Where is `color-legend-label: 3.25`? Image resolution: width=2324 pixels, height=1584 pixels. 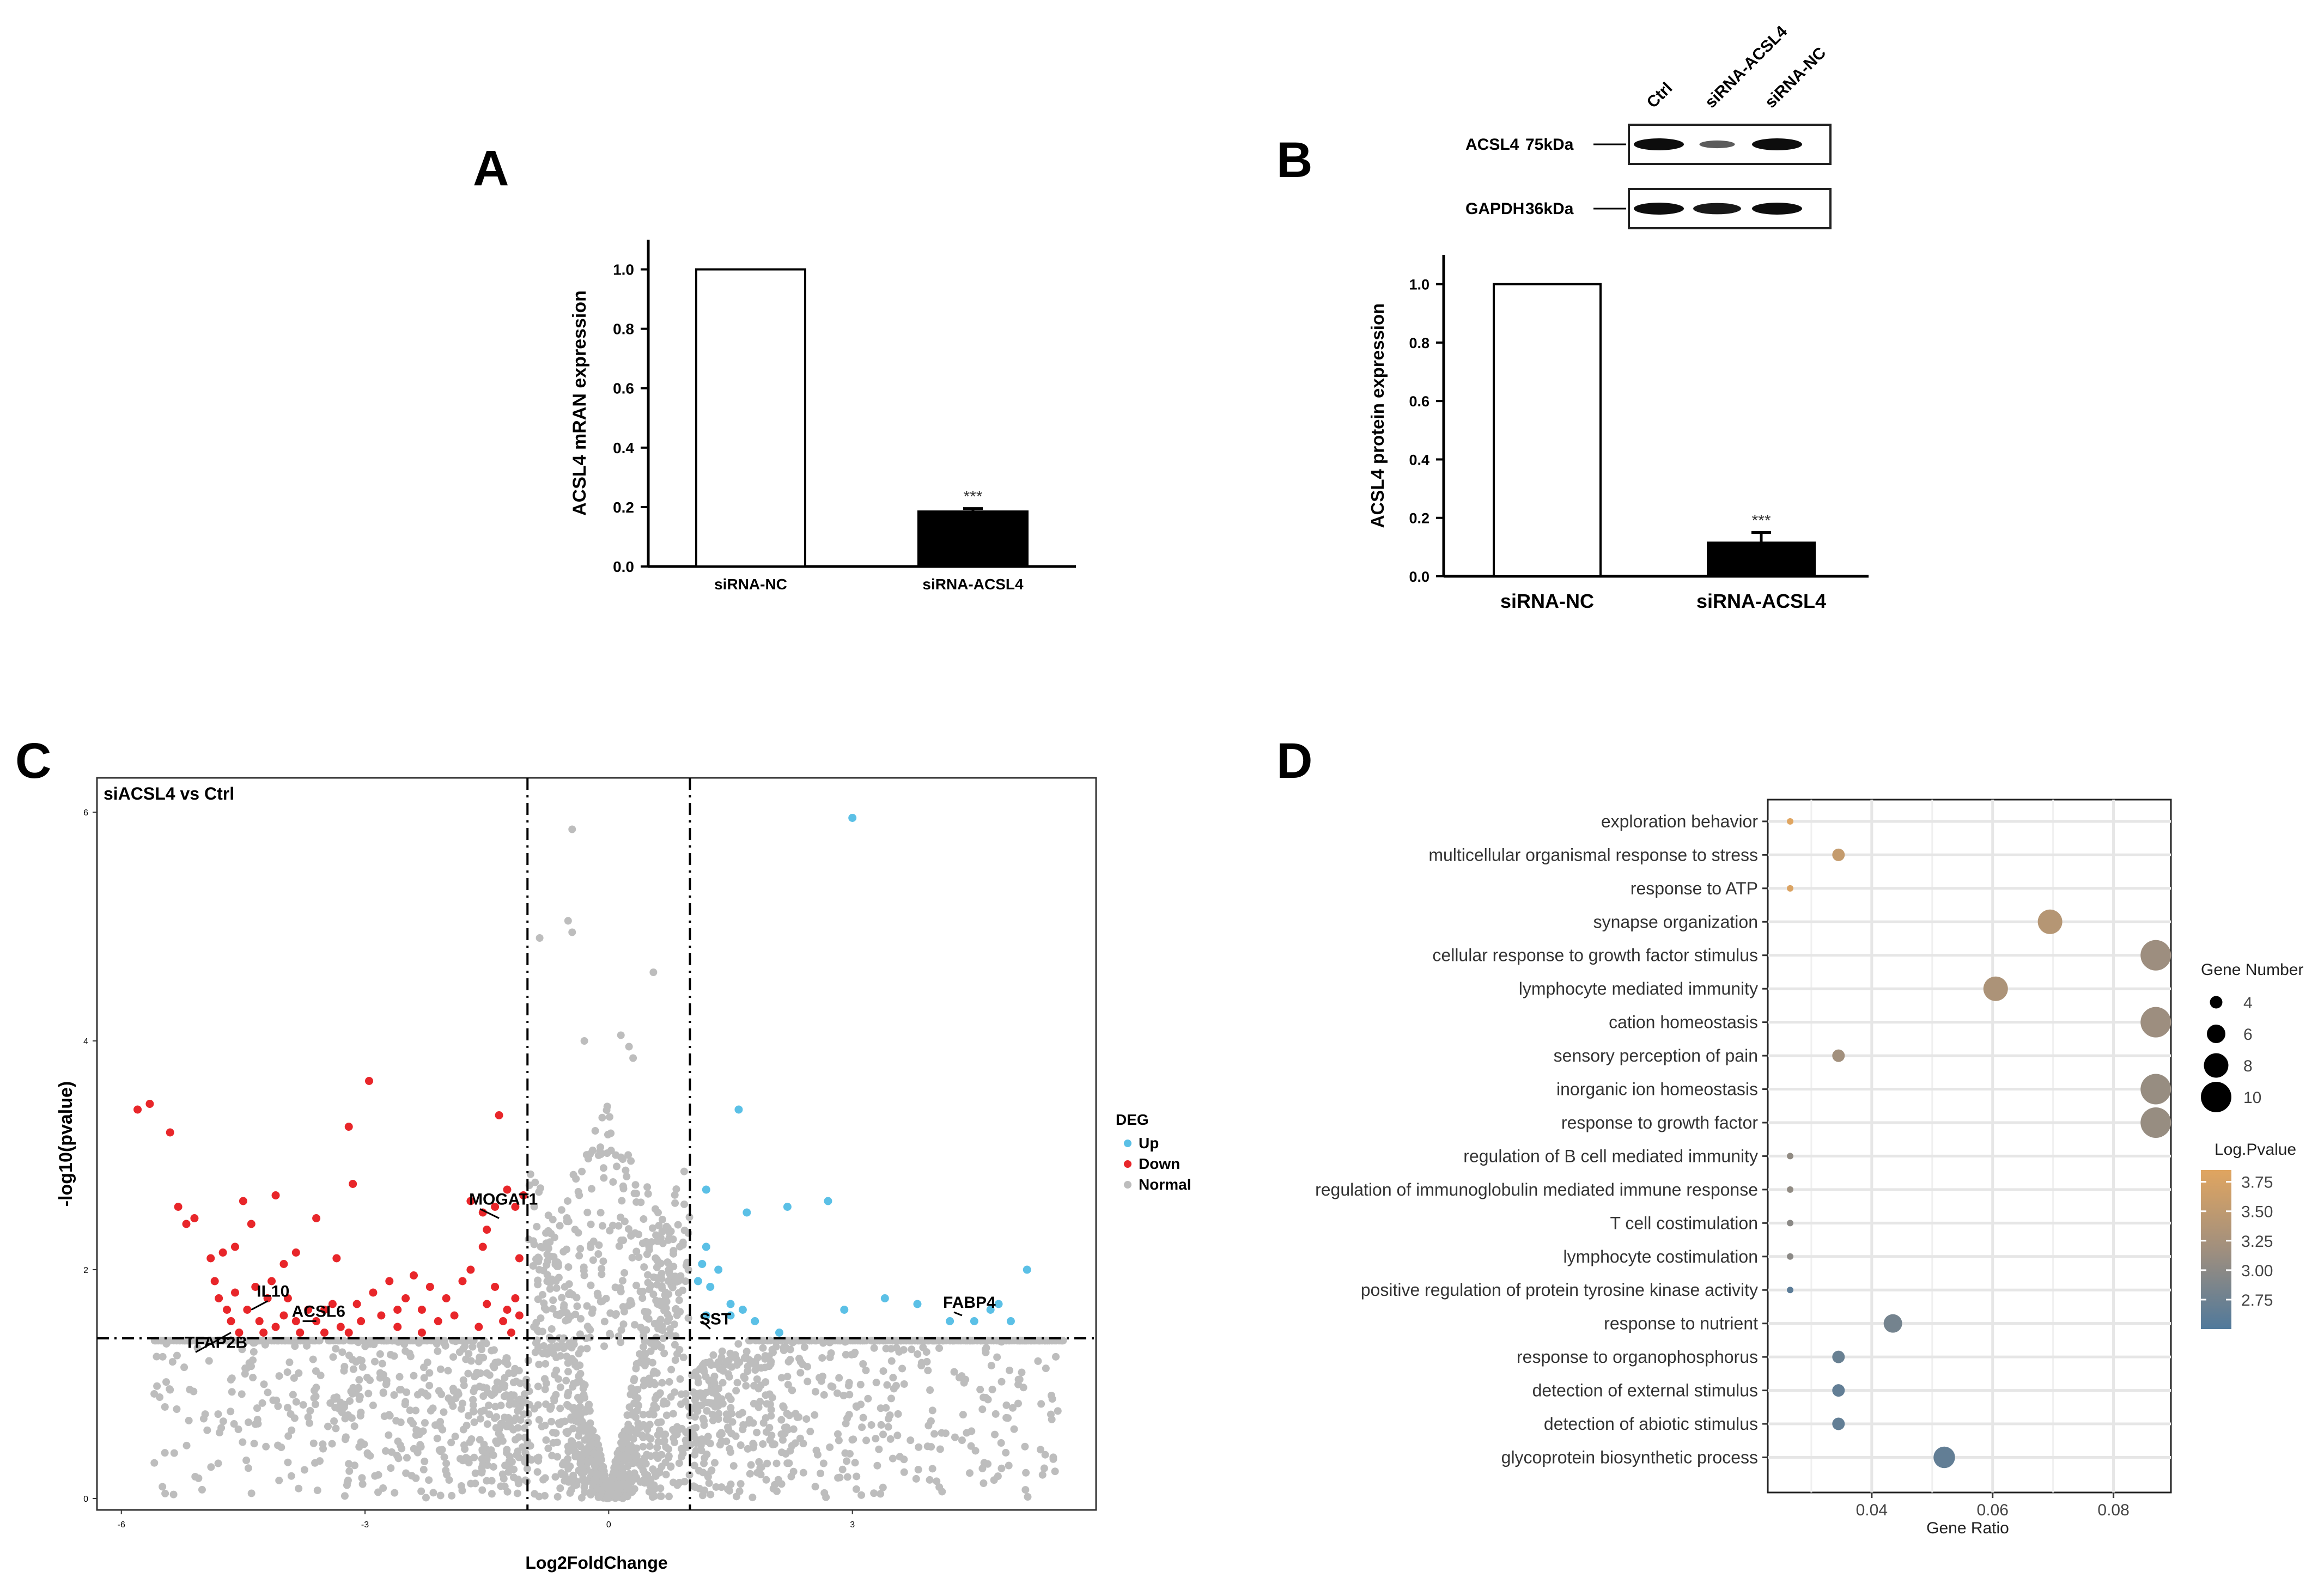
color-legend-label: 3.25 is located at coordinates (2257, 1242).